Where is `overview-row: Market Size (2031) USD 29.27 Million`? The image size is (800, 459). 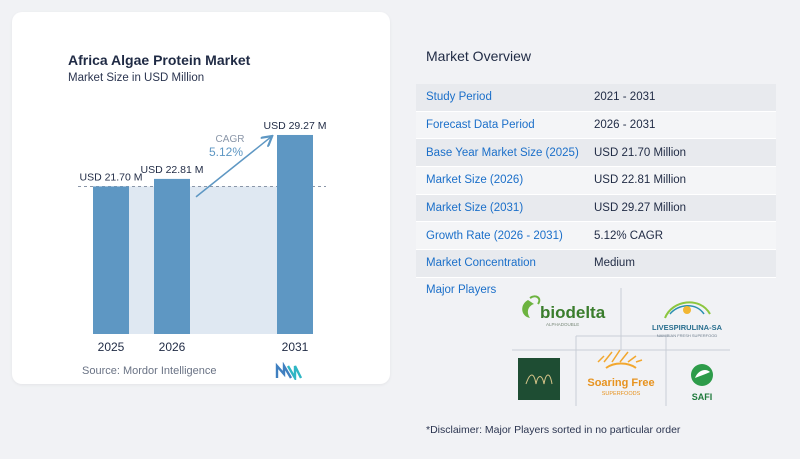
overview-row: Market Size (2031) USD 29.27 Million is located at coordinates (596, 208).